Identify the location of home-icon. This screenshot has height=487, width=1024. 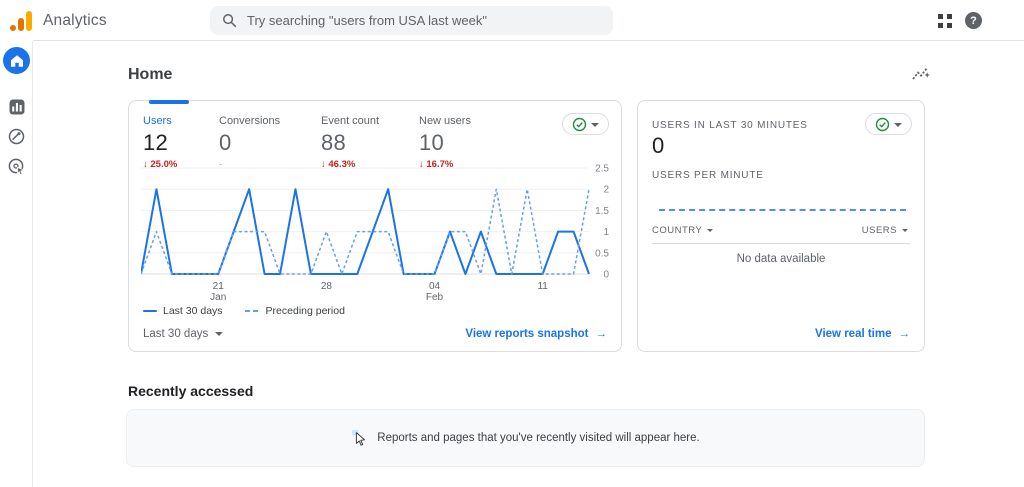
(16, 60).